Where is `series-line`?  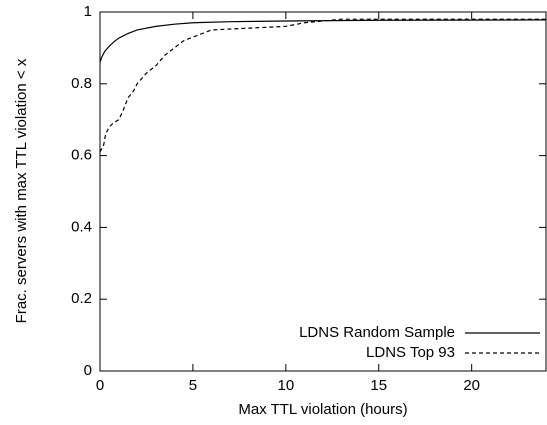 series-line is located at coordinates (323, 41).